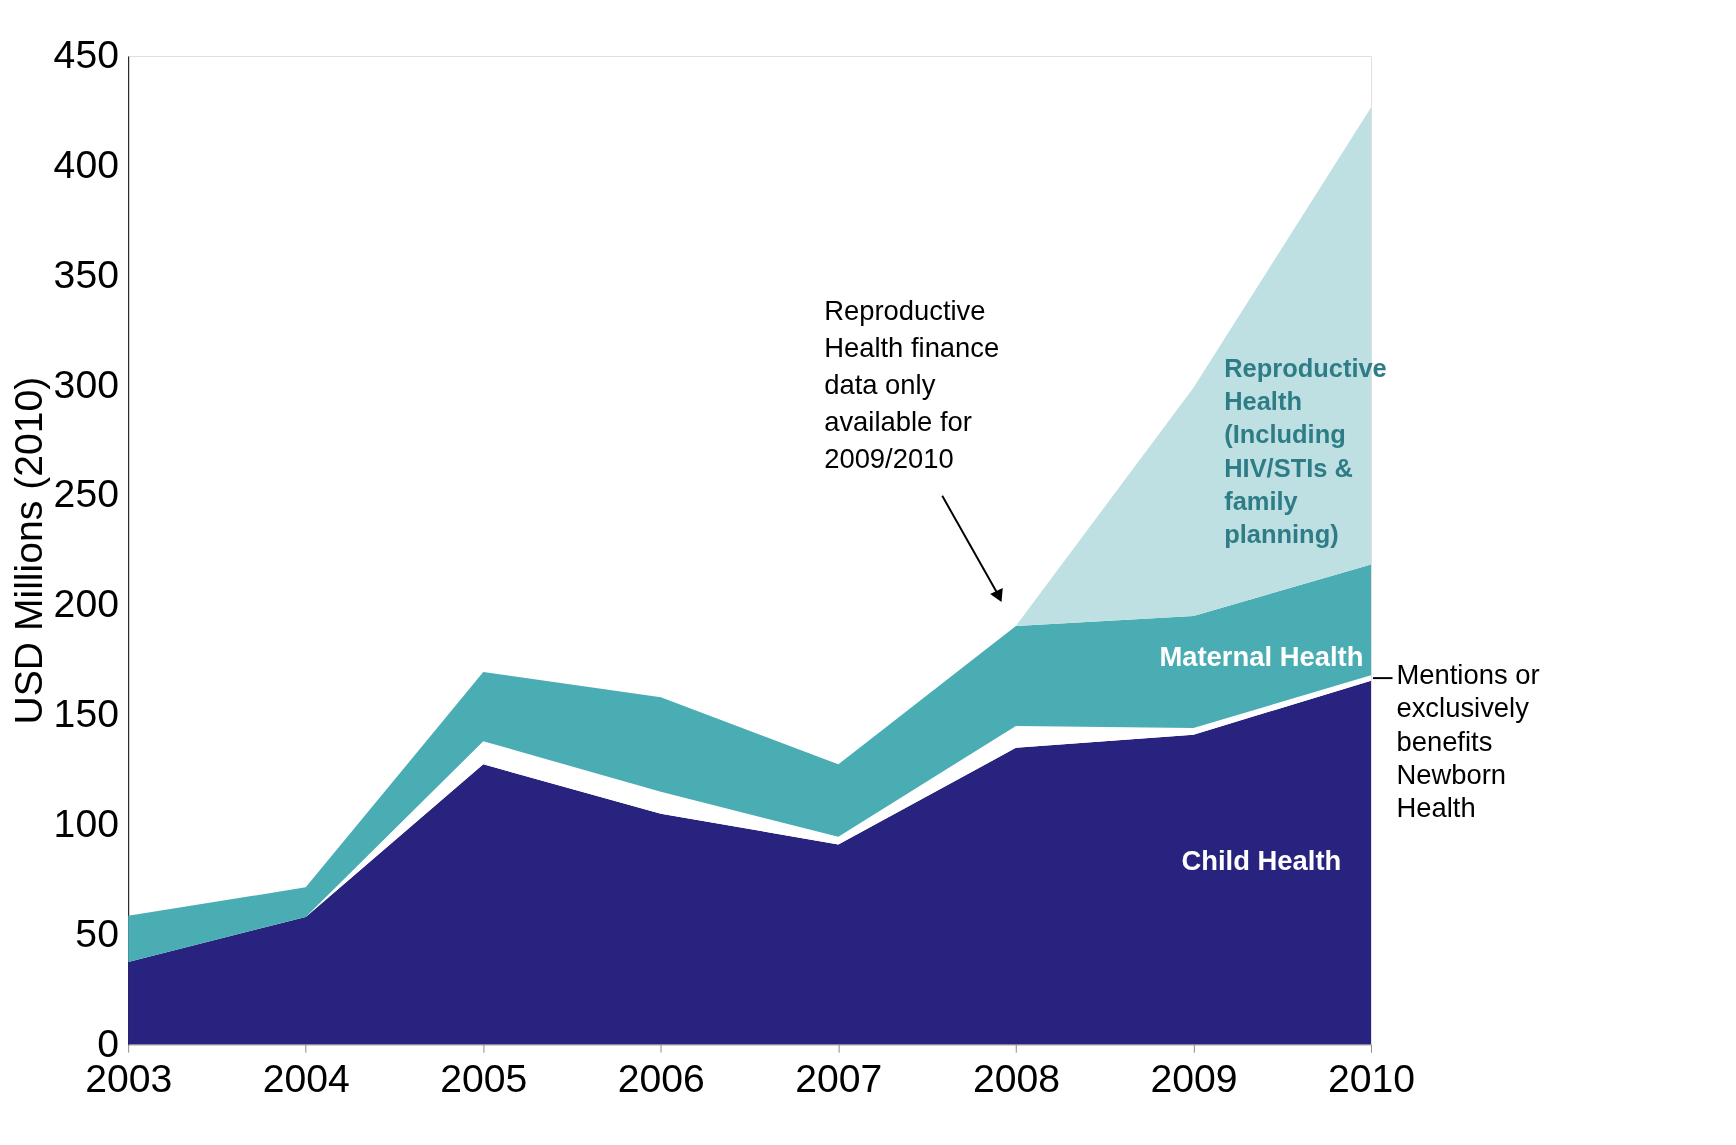 This screenshot has width=1736, height=1145. Describe the element at coordinates (97, 933) in the screenshot. I see `y-tick-label: 50` at that location.